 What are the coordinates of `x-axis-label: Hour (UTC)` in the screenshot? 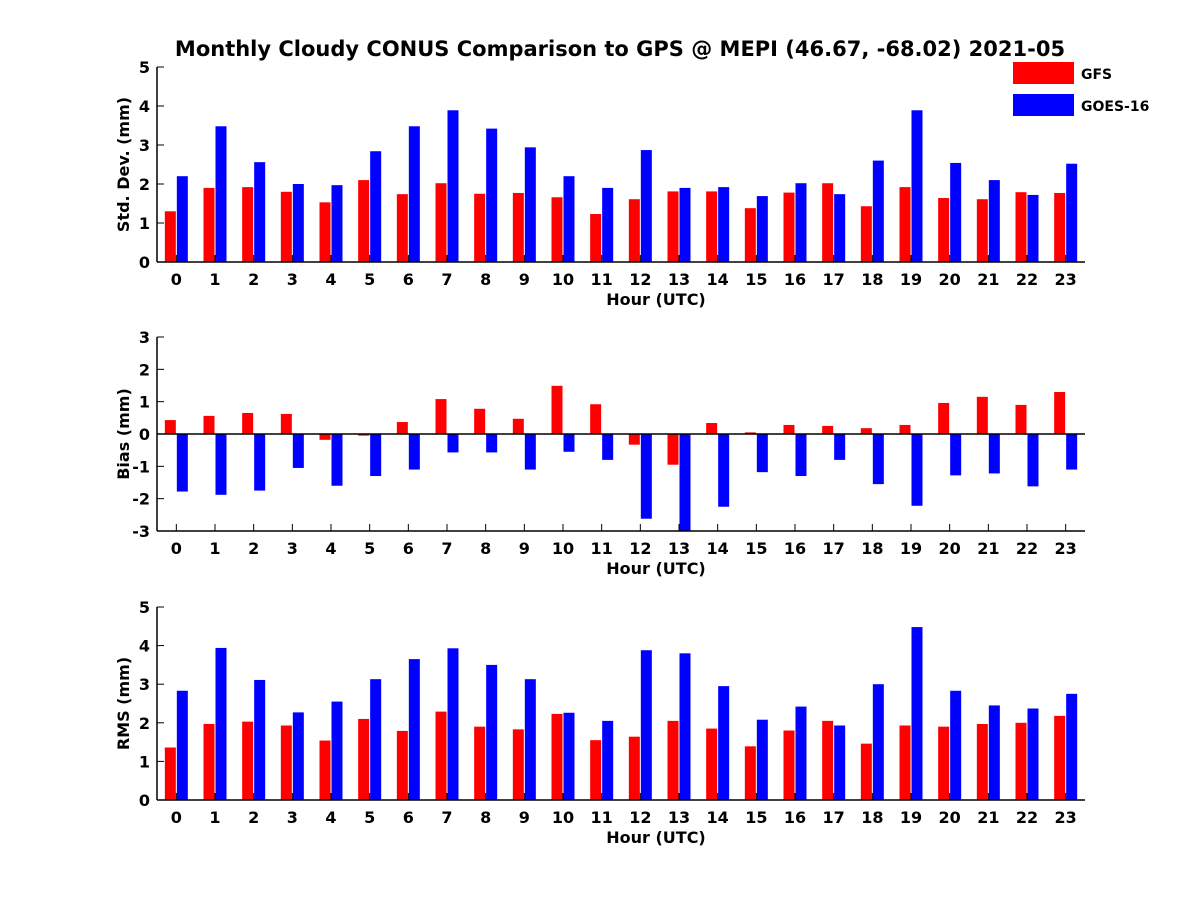 It's located at (656, 837).